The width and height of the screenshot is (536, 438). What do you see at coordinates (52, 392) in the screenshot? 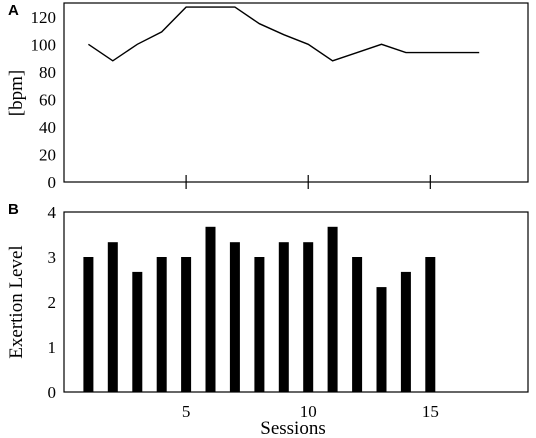
I see `panel-b-y-tick-label: 0` at bounding box center [52, 392].